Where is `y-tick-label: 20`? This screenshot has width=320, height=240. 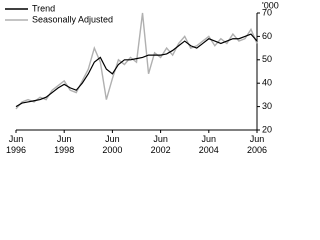 y-tick-label: 20 is located at coordinates (267, 129).